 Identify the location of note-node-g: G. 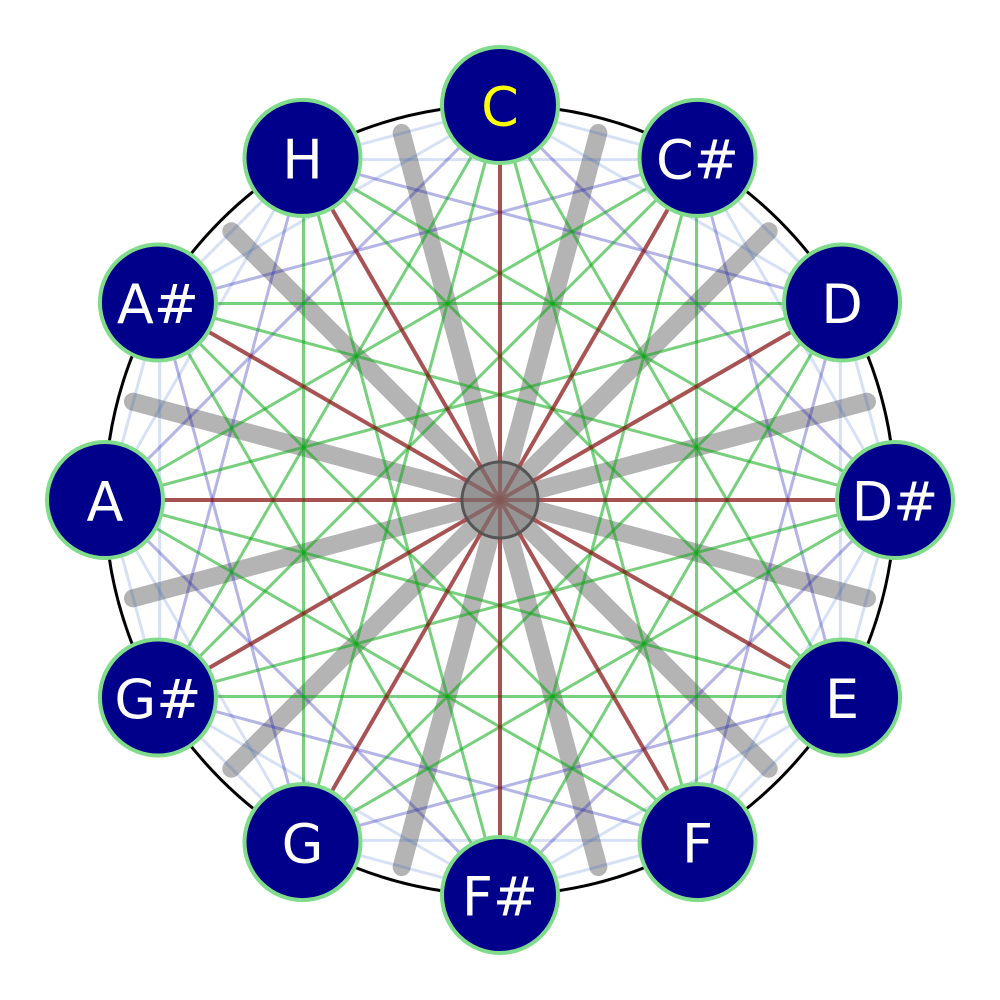
(302, 842).